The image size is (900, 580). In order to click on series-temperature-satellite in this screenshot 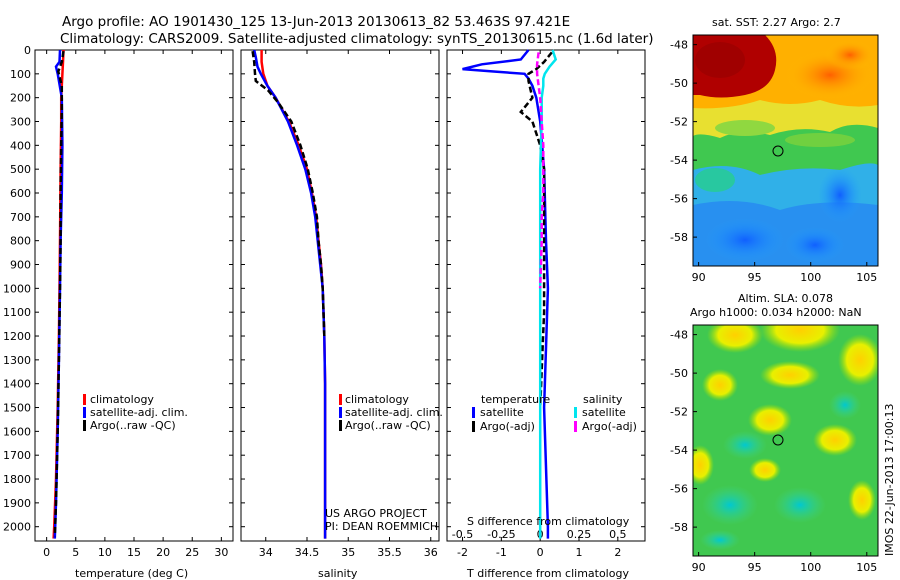, I will do `click(506, 294)`.